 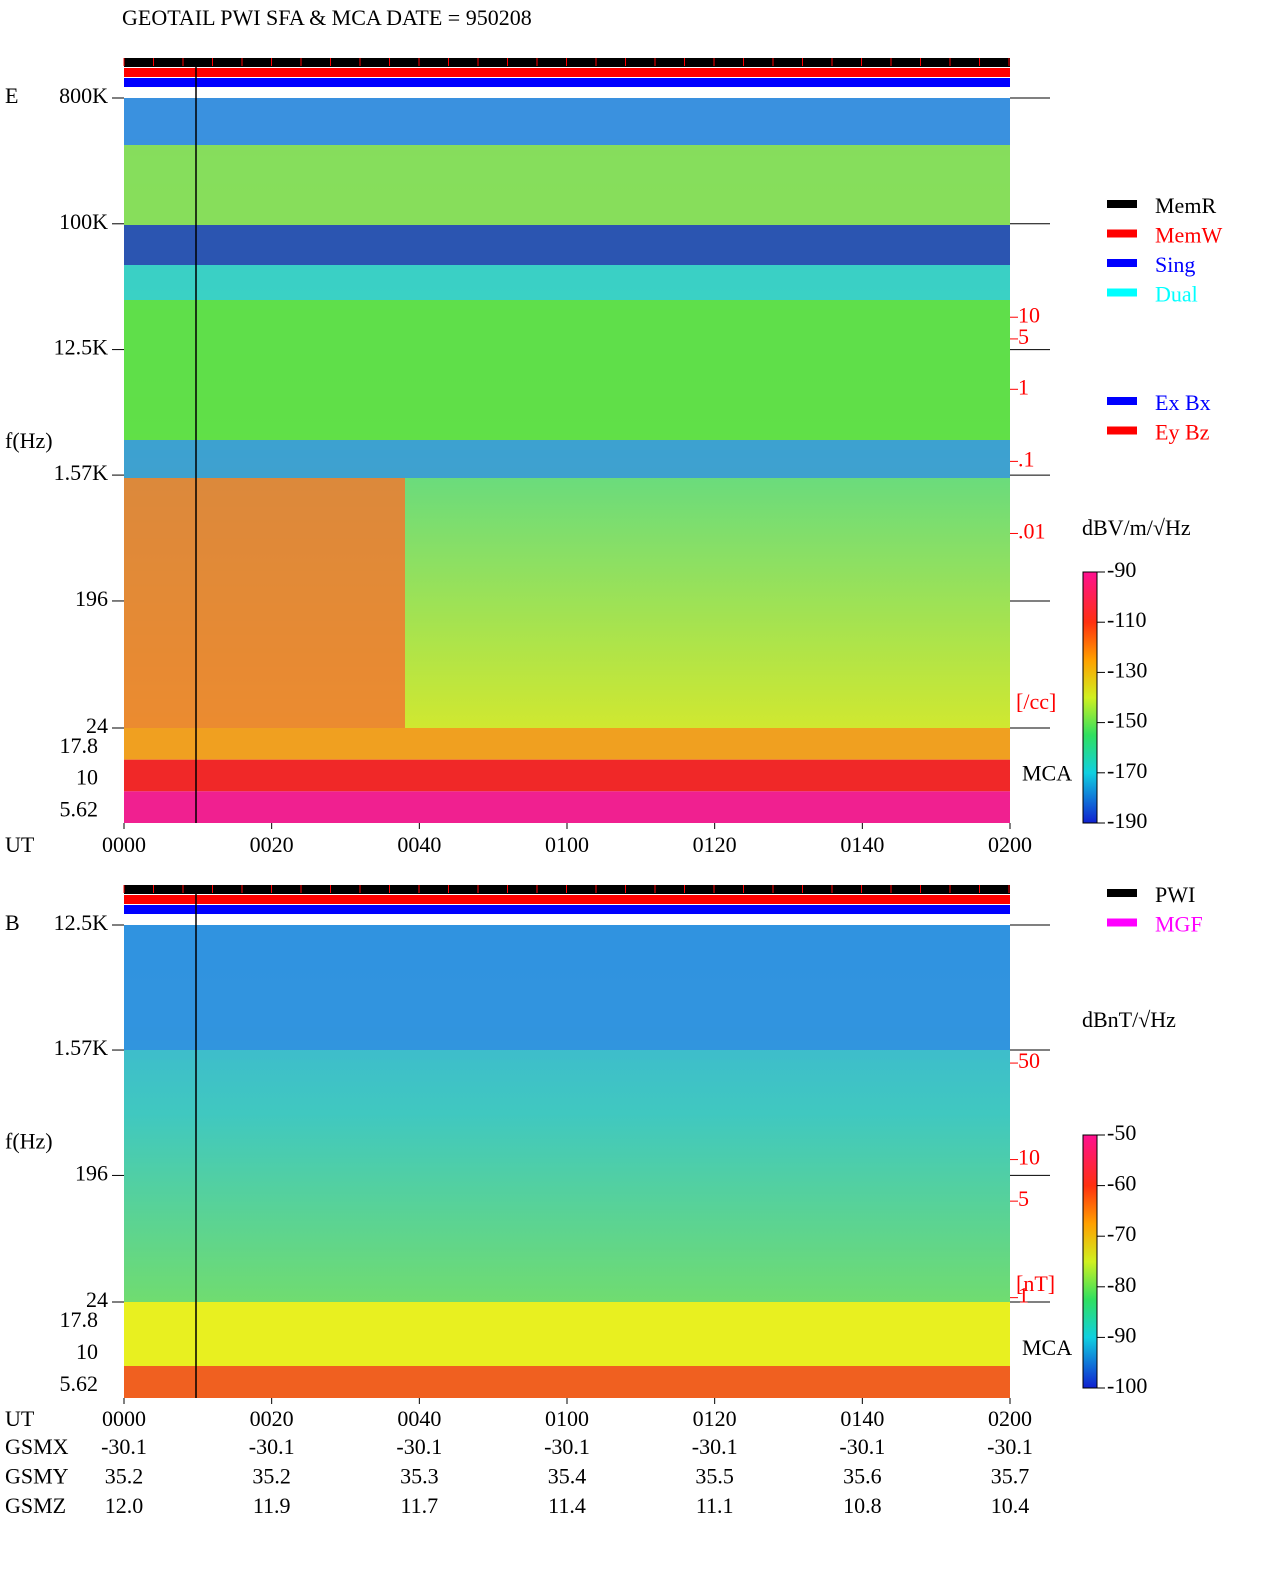 What do you see at coordinates (1121, 1233) in the screenshot?
I see `colorbar-tick-label: -70` at bounding box center [1121, 1233].